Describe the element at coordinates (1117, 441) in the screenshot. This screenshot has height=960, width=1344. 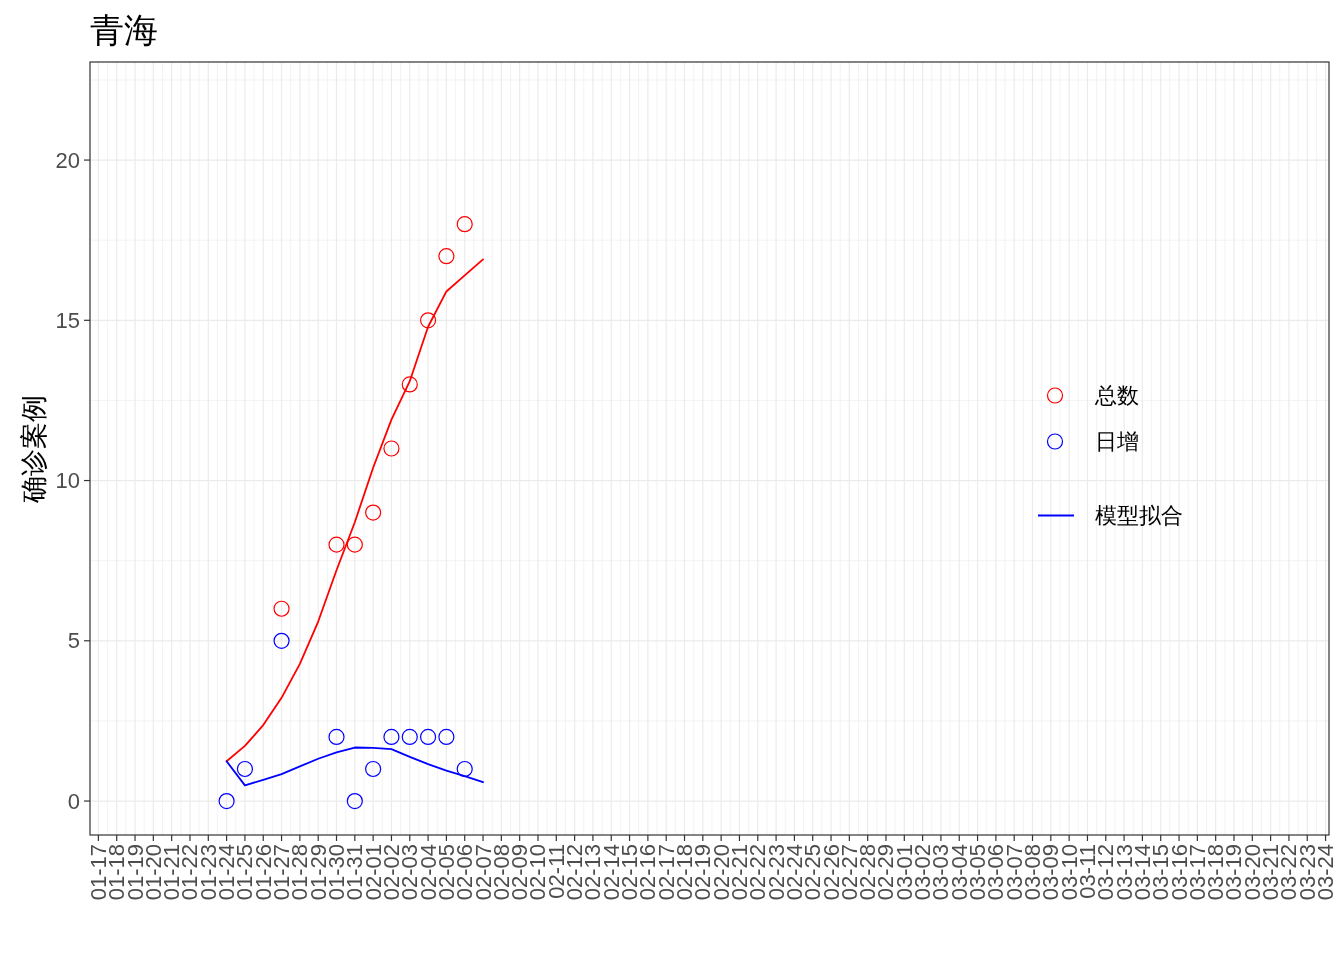
I see `legend-label: 日增` at that location.